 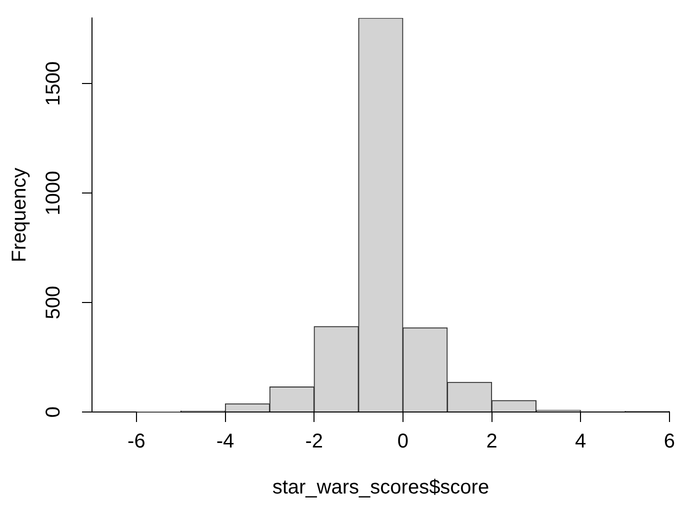 What do you see at coordinates (580, 441) in the screenshot?
I see `x-tick-label: 4` at bounding box center [580, 441].